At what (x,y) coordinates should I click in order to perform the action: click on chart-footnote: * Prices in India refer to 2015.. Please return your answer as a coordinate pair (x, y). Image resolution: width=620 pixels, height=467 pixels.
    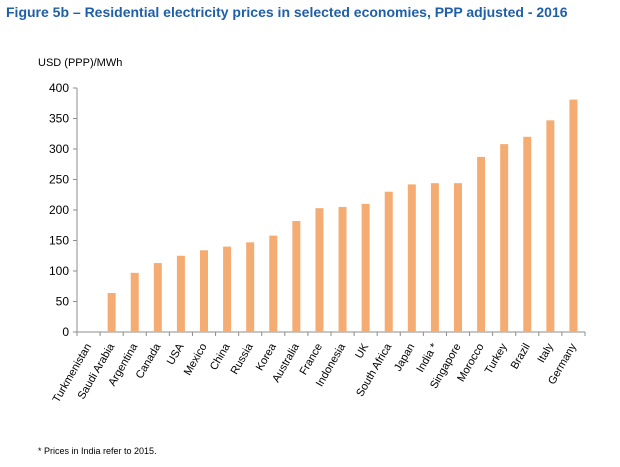
    Looking at the image, I should click on (97, 451).